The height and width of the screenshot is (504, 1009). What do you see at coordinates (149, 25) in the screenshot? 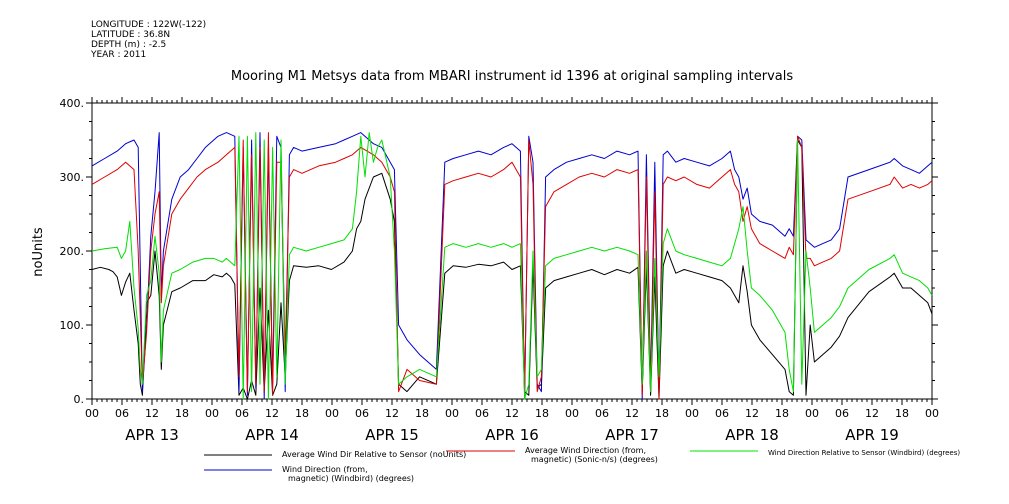
I see `longitude-text: LONGITUDE : 122W(-122)` at bounding box center [149, 25].